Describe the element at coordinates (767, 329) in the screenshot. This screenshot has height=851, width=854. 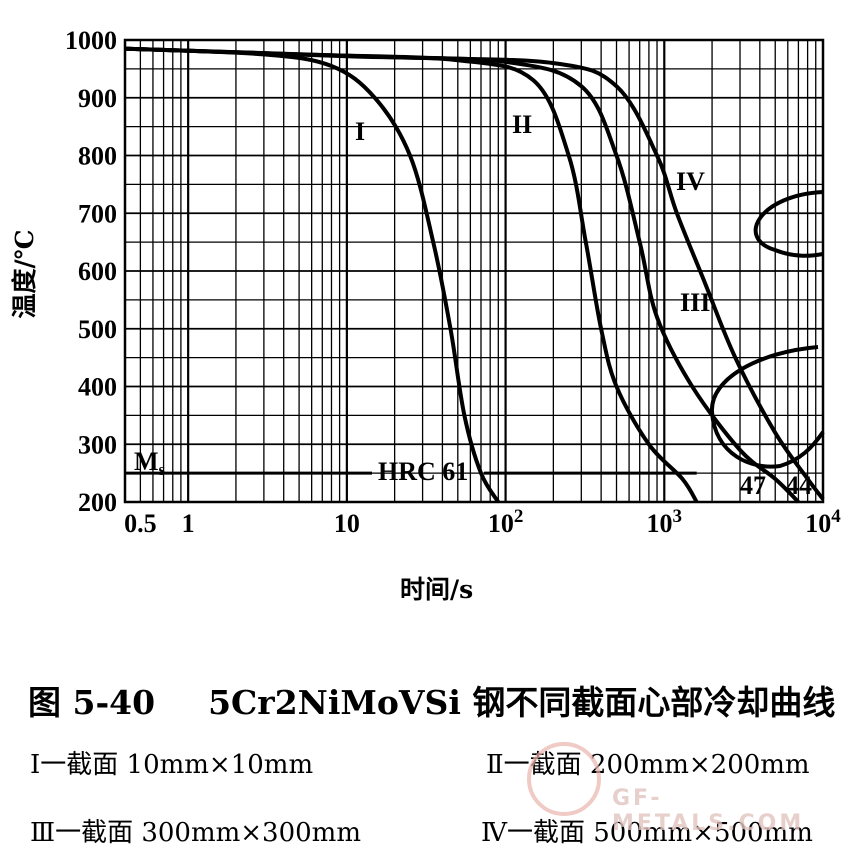
I see `transformation-regions` at that location.